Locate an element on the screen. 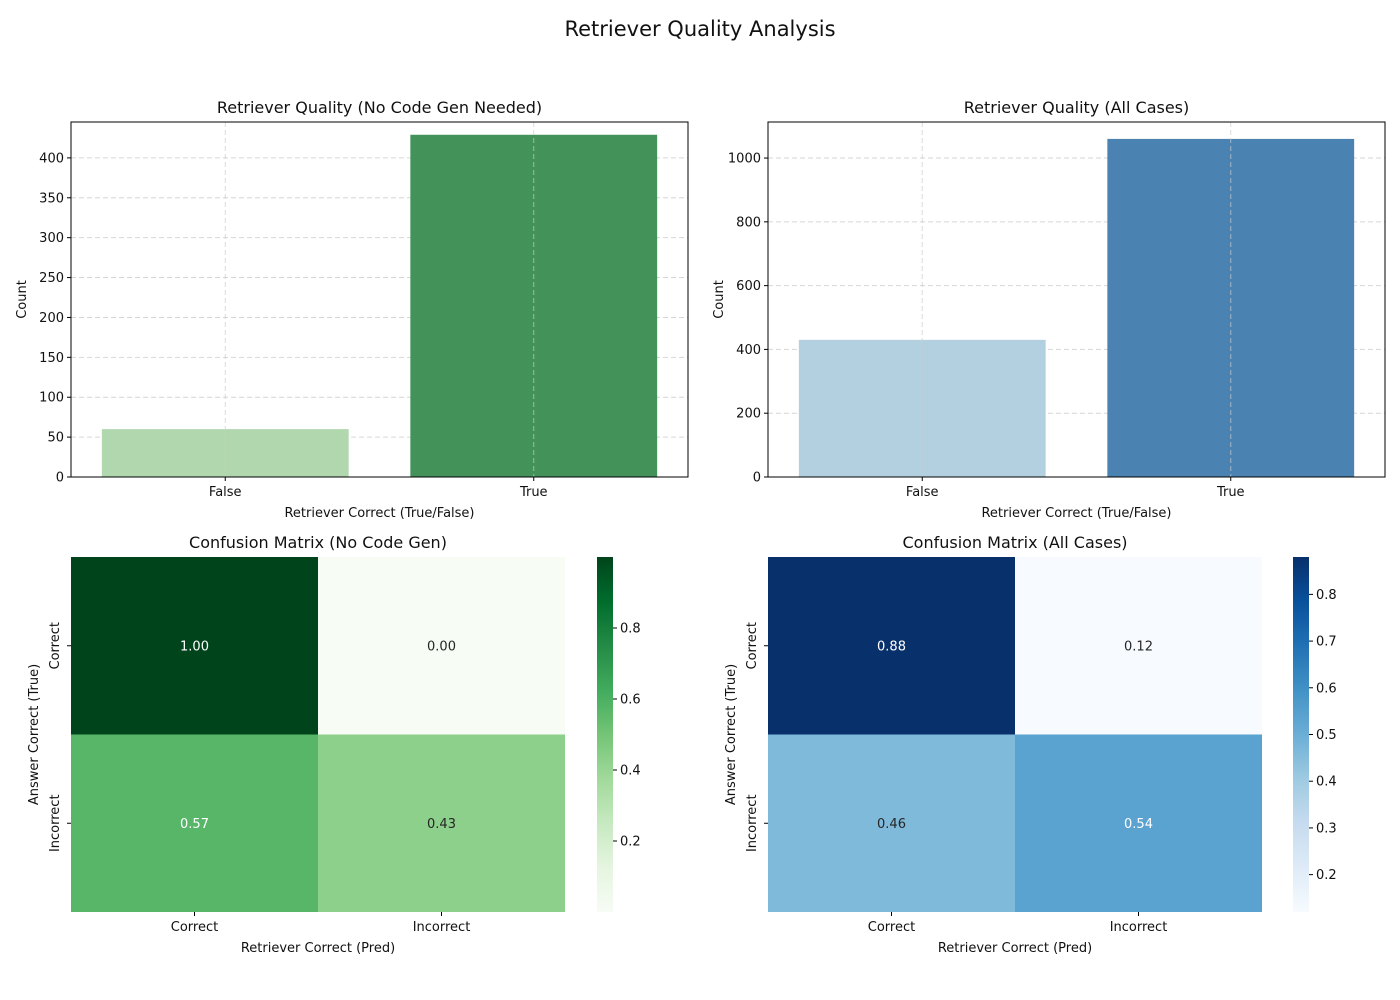  colorbar-tick-label: 0.7 is located at coordinates (1326, 642).